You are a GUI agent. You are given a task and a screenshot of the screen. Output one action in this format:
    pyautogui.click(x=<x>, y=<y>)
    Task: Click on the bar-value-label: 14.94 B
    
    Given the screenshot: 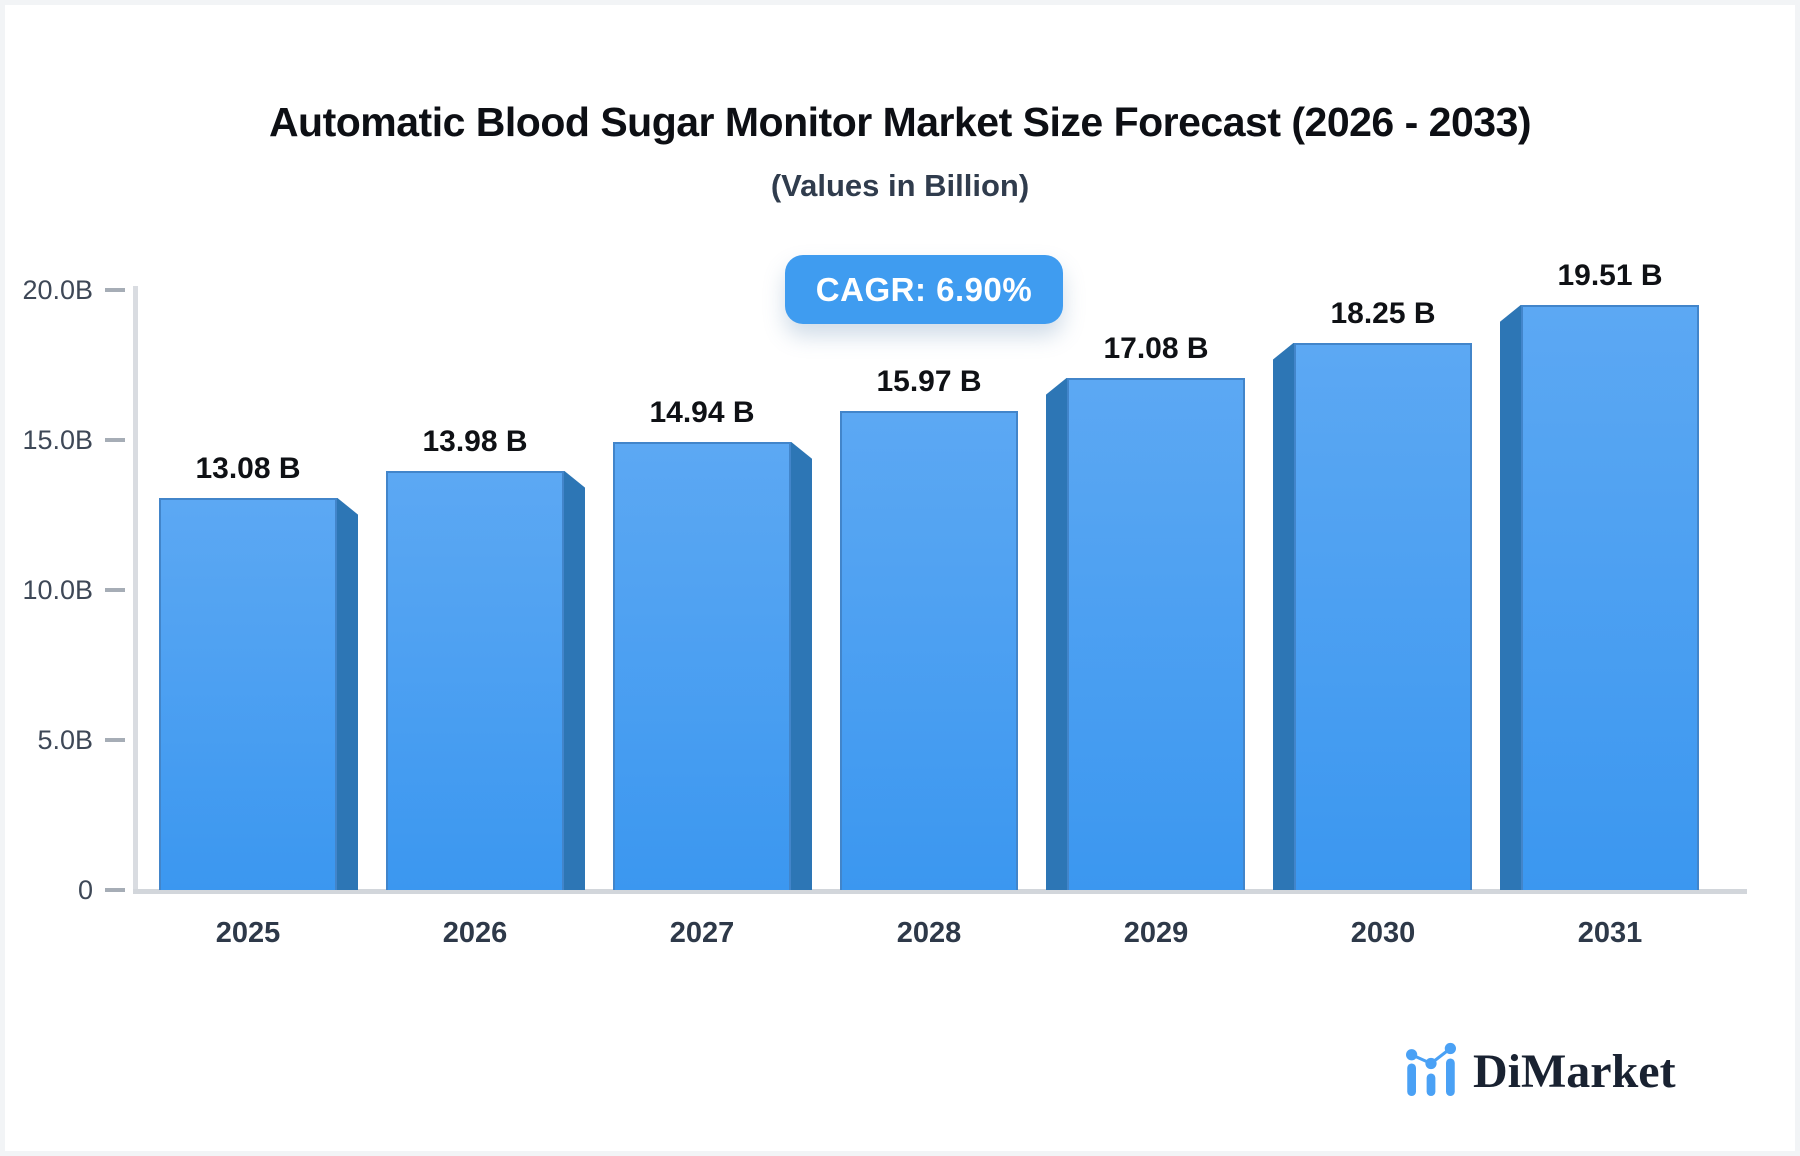 What is the action you would take?
    pyautogui.click(x=702, y=412)
    